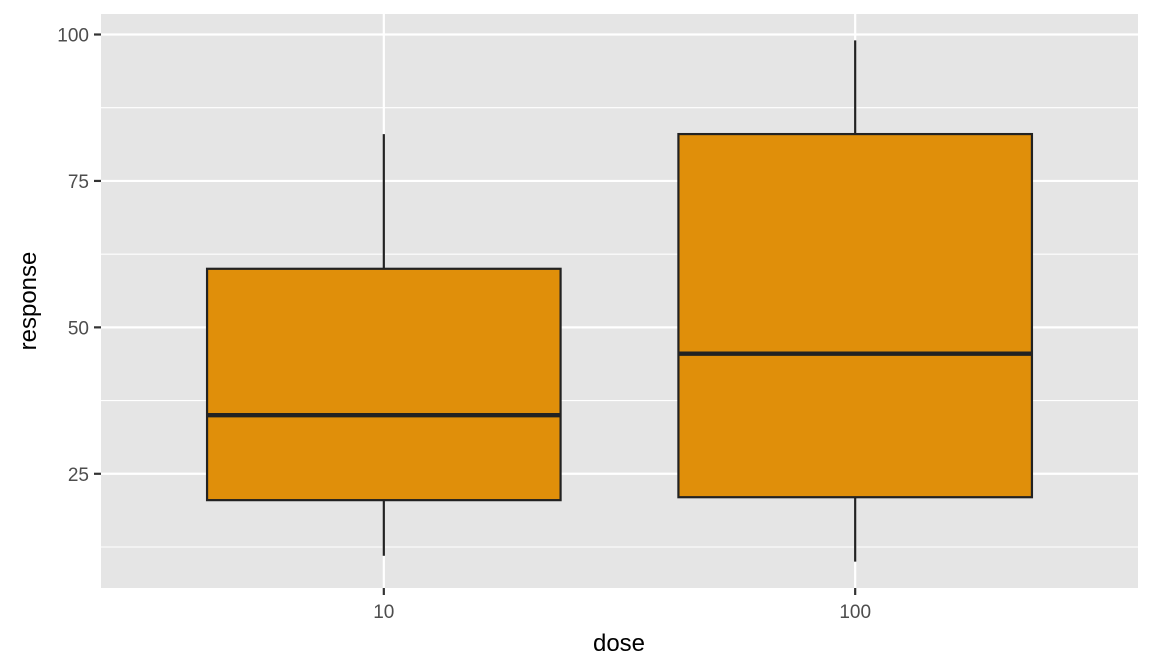 The height and width of the screenshot is (672, 1152). Describe the element at coordinates (28, 301) in the screenshot. I see `y-axis-title: response` at that location.